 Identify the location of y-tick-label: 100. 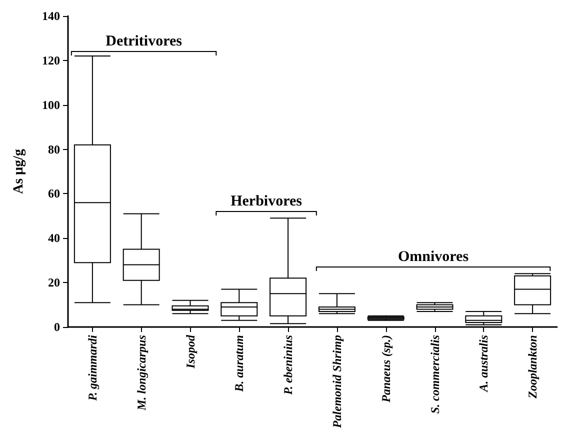
(51, 105).